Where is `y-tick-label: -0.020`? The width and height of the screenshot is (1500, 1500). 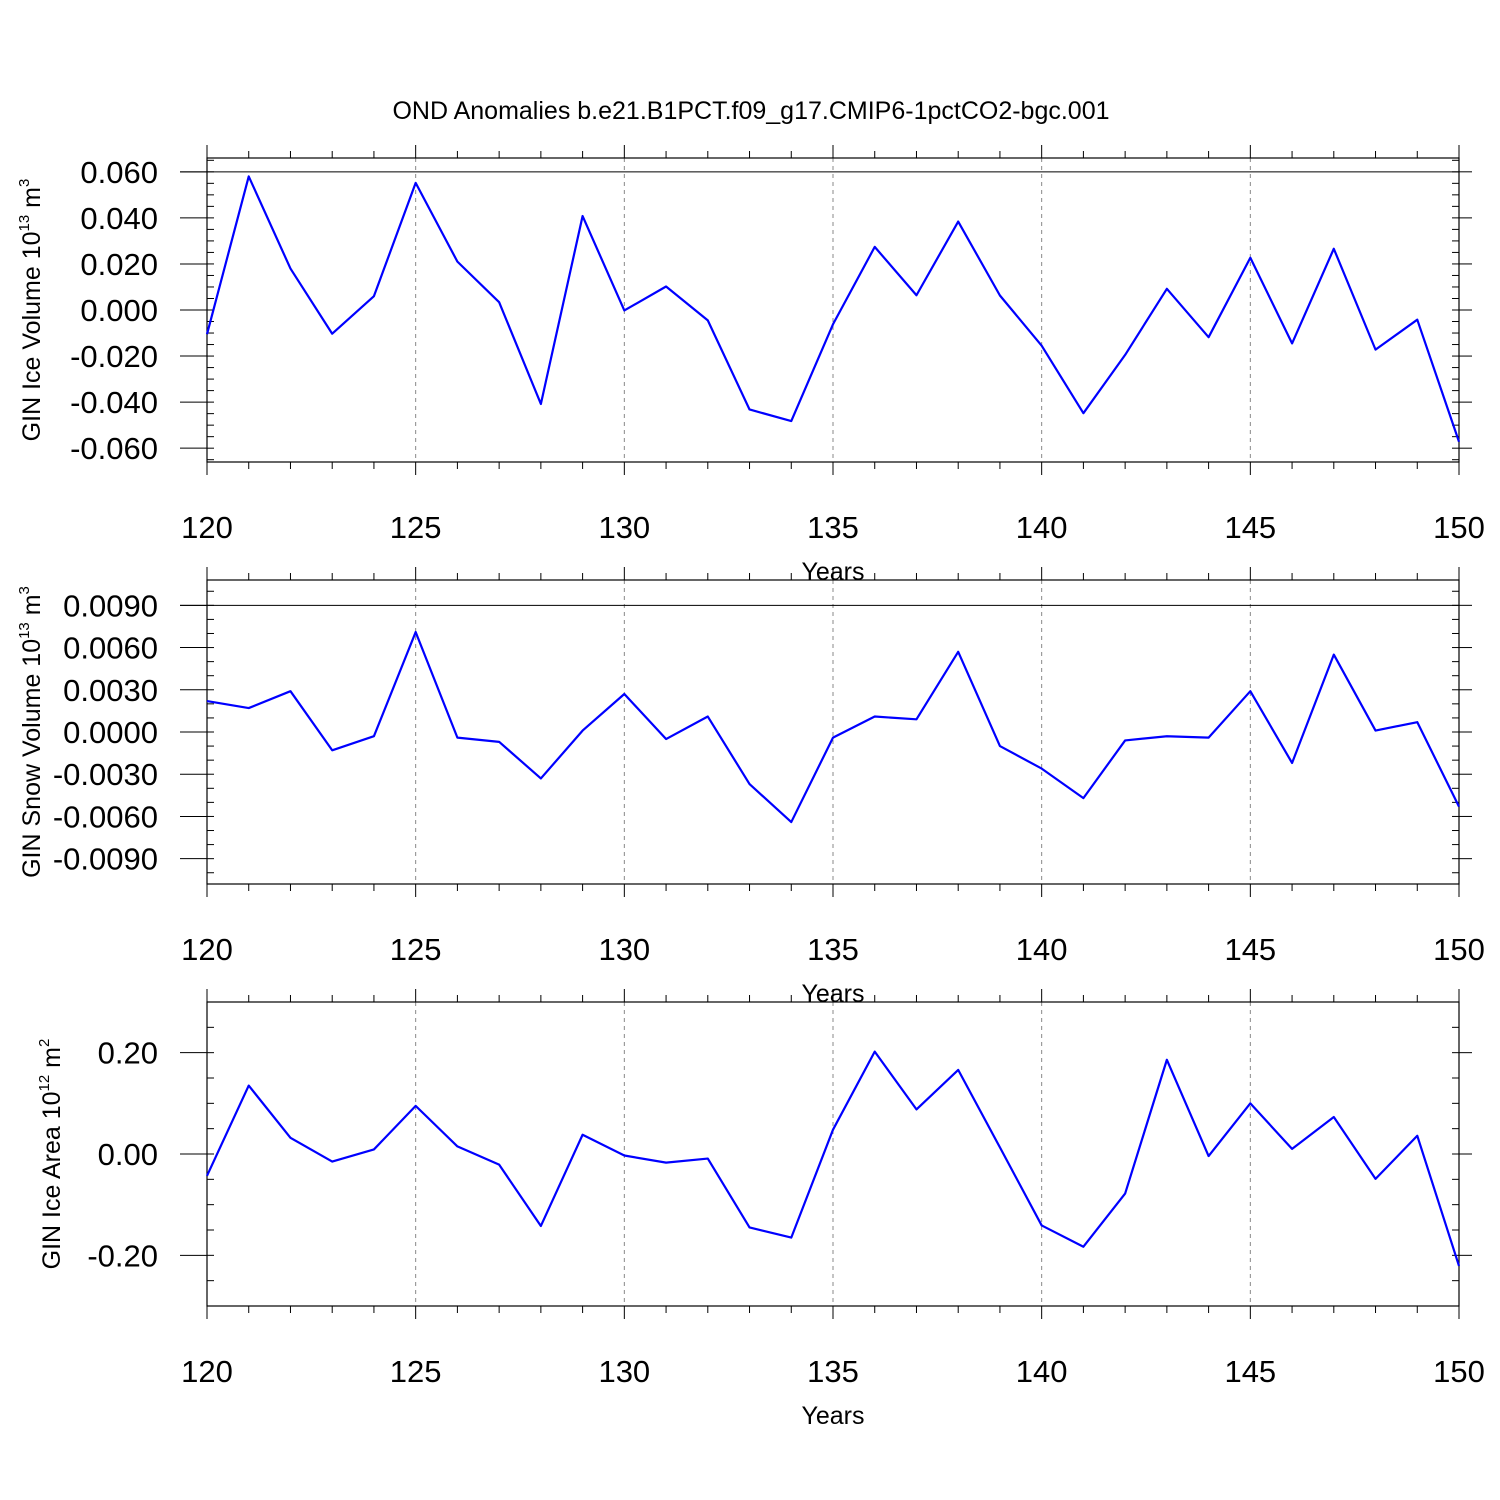
y-tick-label: -0.020 is located at coordinates (114, 356).